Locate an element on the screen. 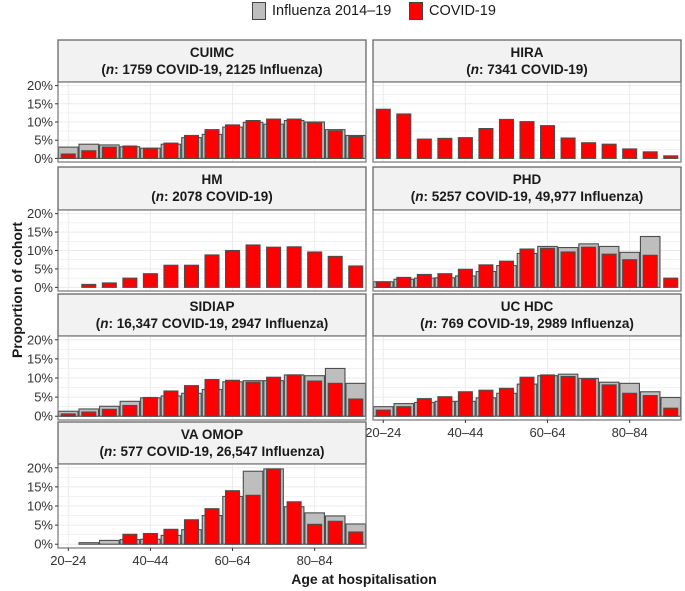 The image size is (685, 591). panel-title: HM is located at coordinates (212, 179).